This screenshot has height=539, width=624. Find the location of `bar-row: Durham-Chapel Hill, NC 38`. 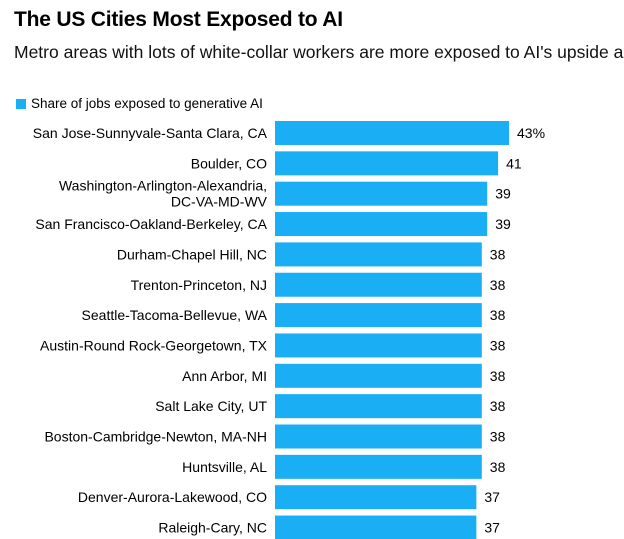

bar-row: Durham-Chapel Hill, NC 38 is located at coordinates (311, 254).